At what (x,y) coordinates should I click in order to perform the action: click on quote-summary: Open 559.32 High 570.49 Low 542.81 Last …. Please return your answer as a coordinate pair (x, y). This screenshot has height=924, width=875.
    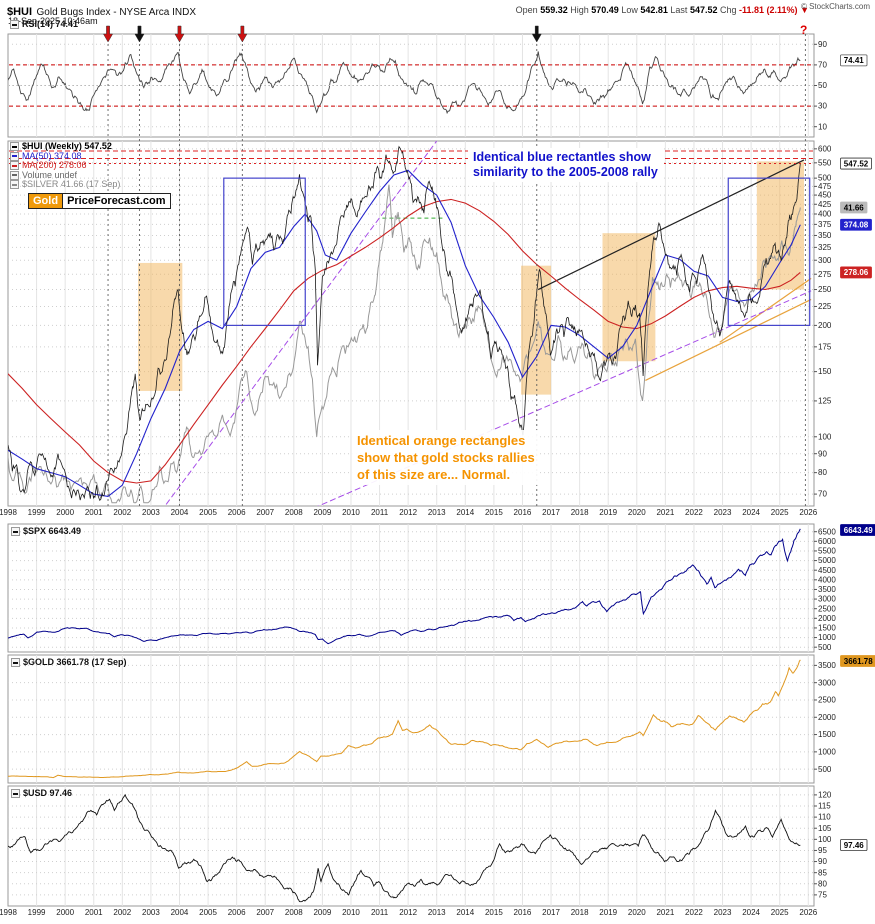
    Looking at the image, I should click on (662, 10).